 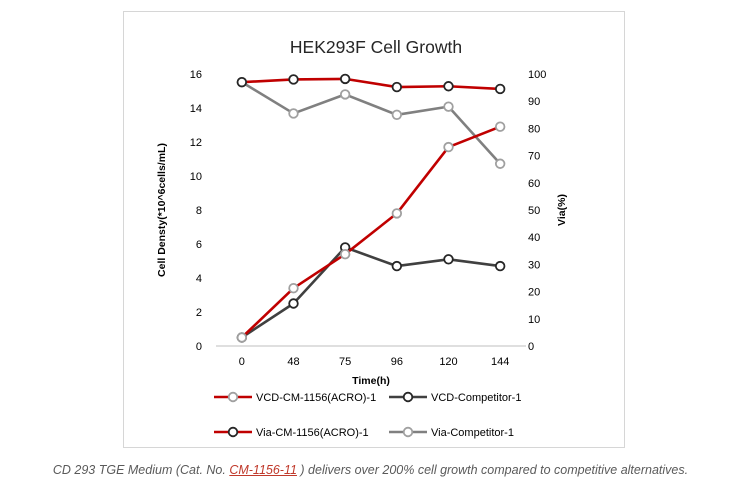 What do you see at coordinates (263, 470) in the screenshot?
I see `product-link: CM-1156-11` at bounding box center [263, 470].